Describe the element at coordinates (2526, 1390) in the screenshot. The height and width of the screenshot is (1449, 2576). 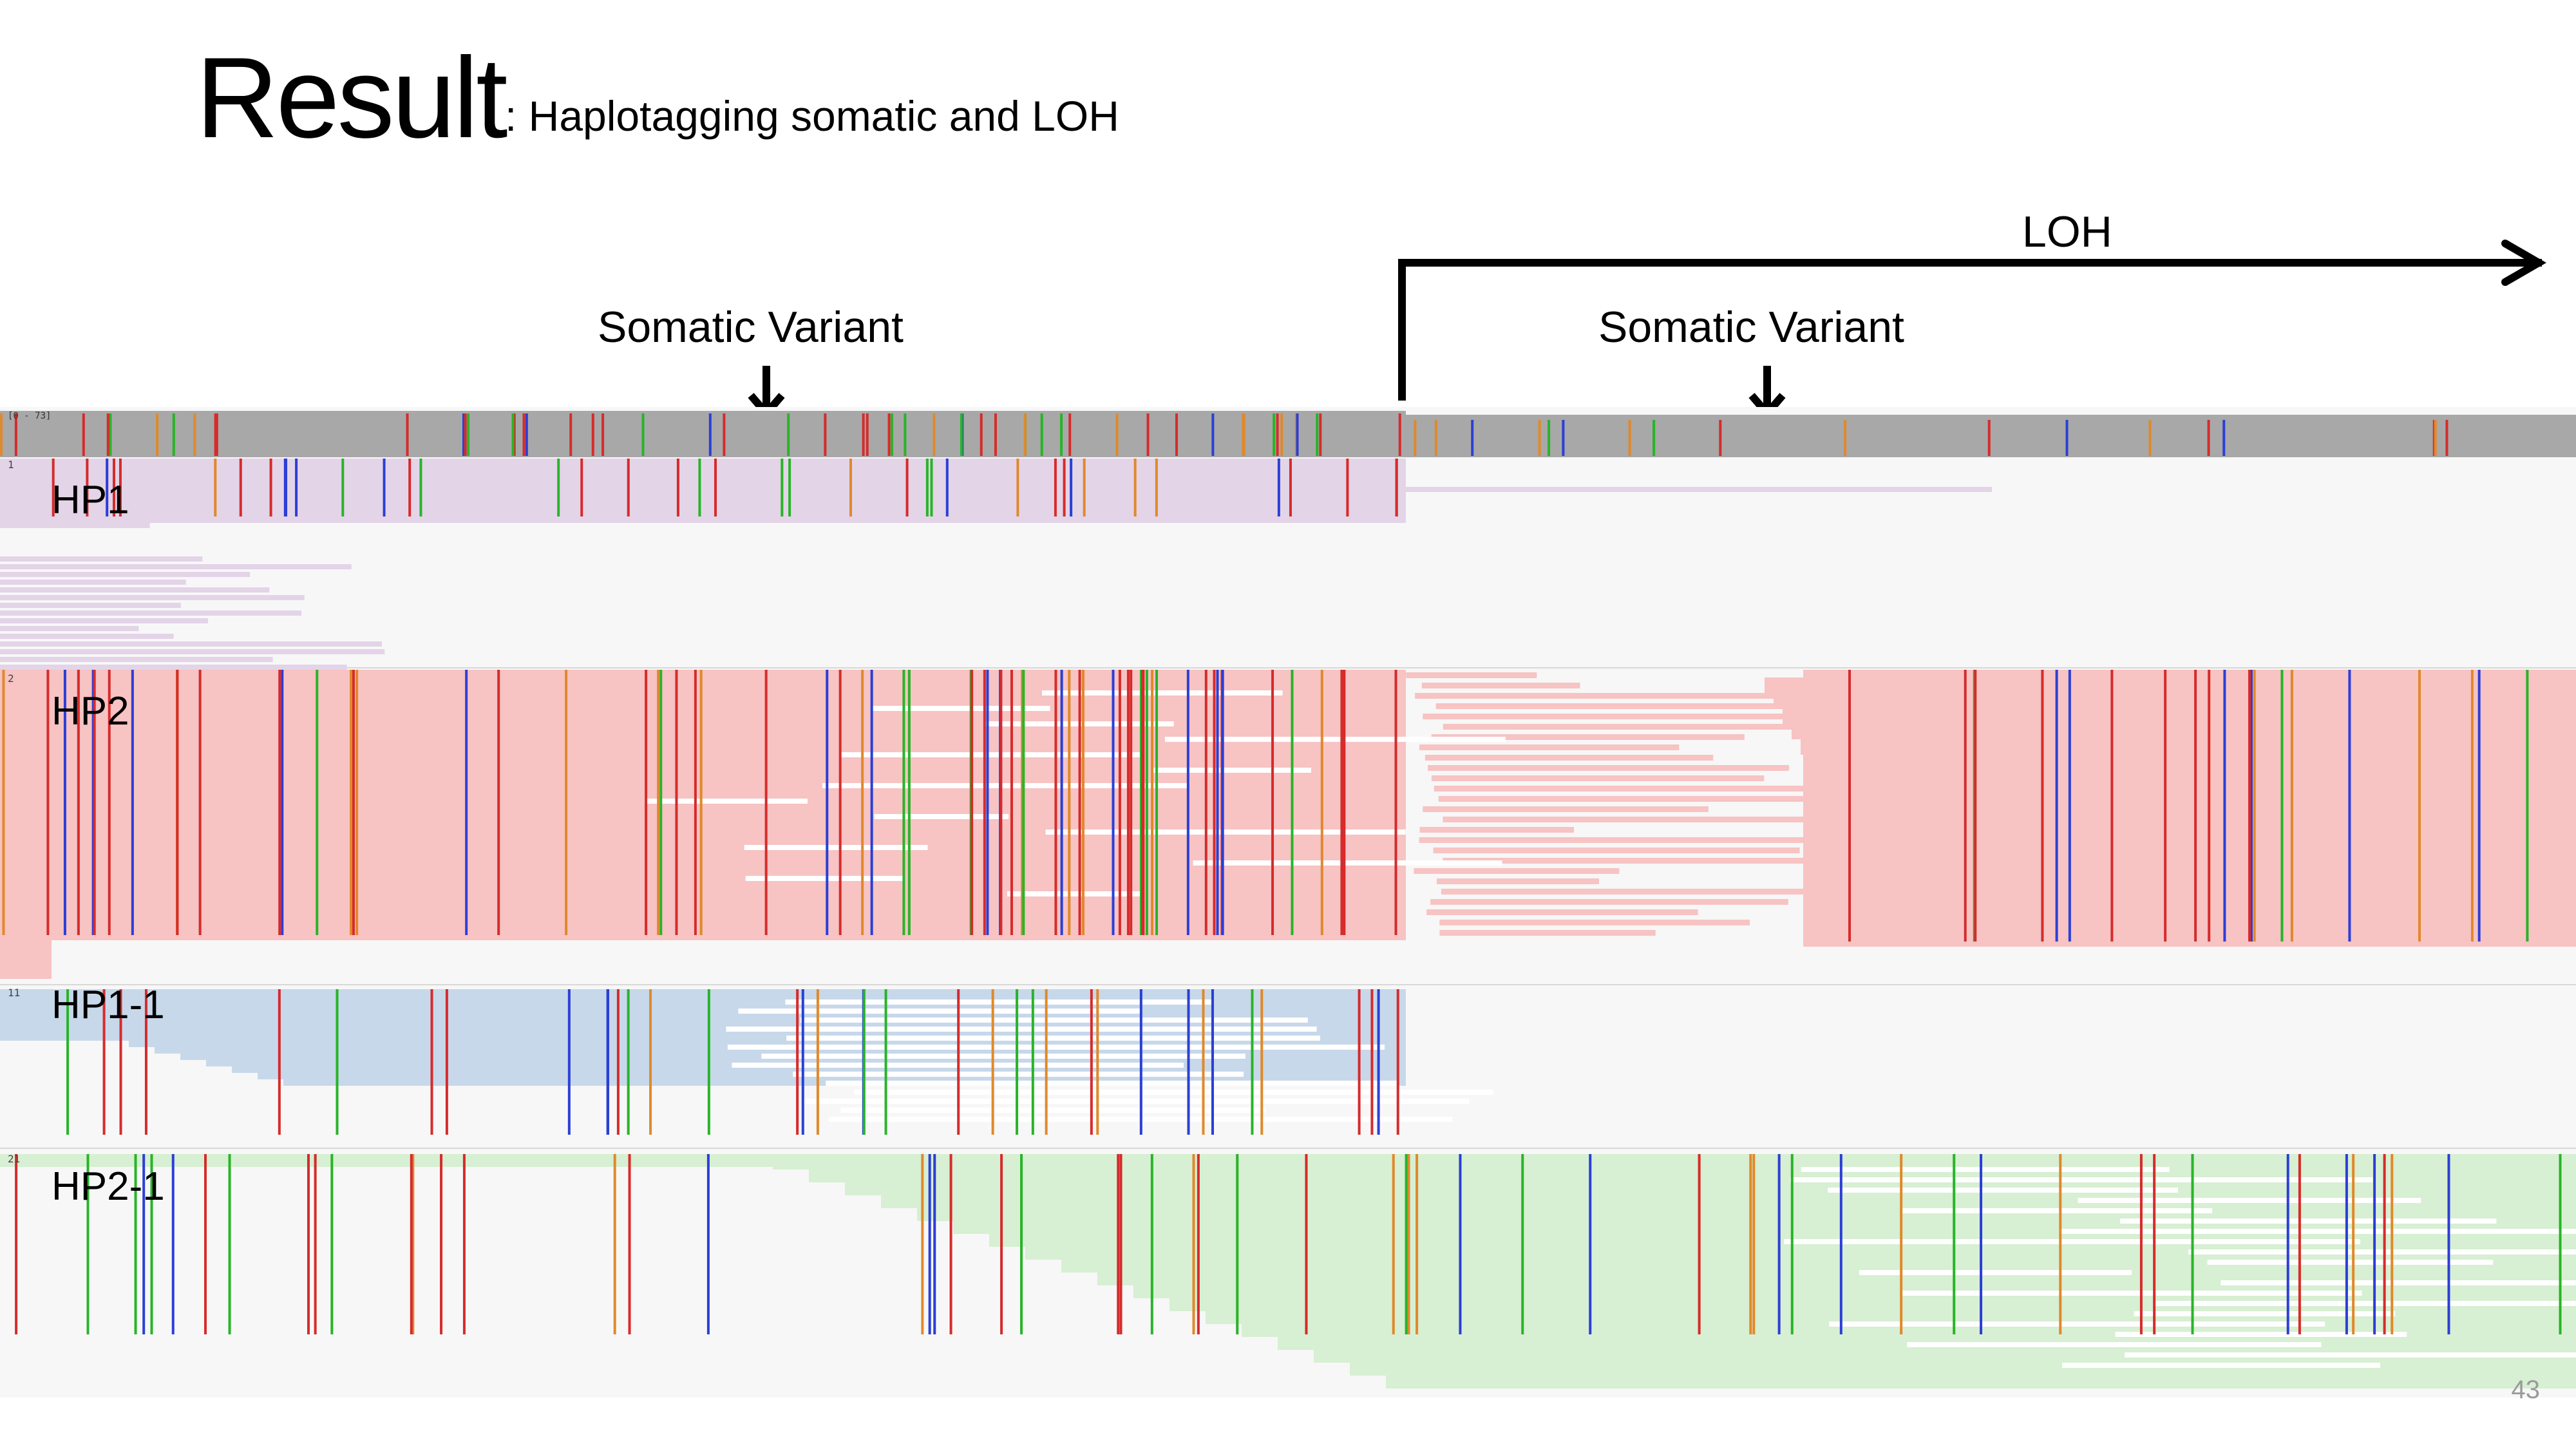
I see `page-number: 43` at that location.